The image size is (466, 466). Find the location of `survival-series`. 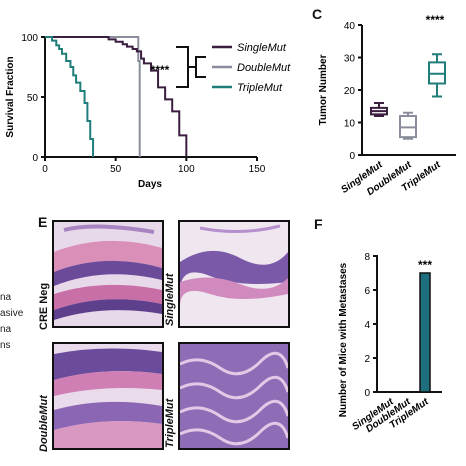

survival-series is located at coordinates (116, 96).